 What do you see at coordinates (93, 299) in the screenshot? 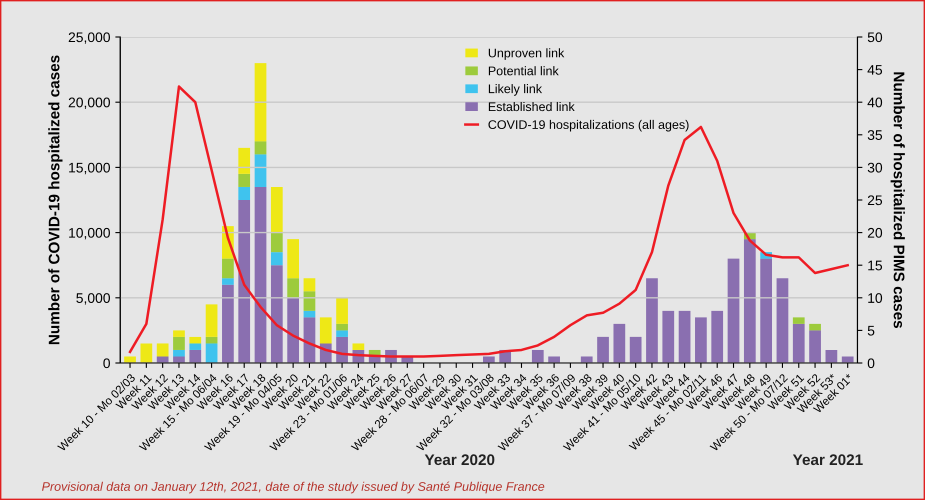
I see `y-tick-label: 5,000` at bounding box center [93, 299].